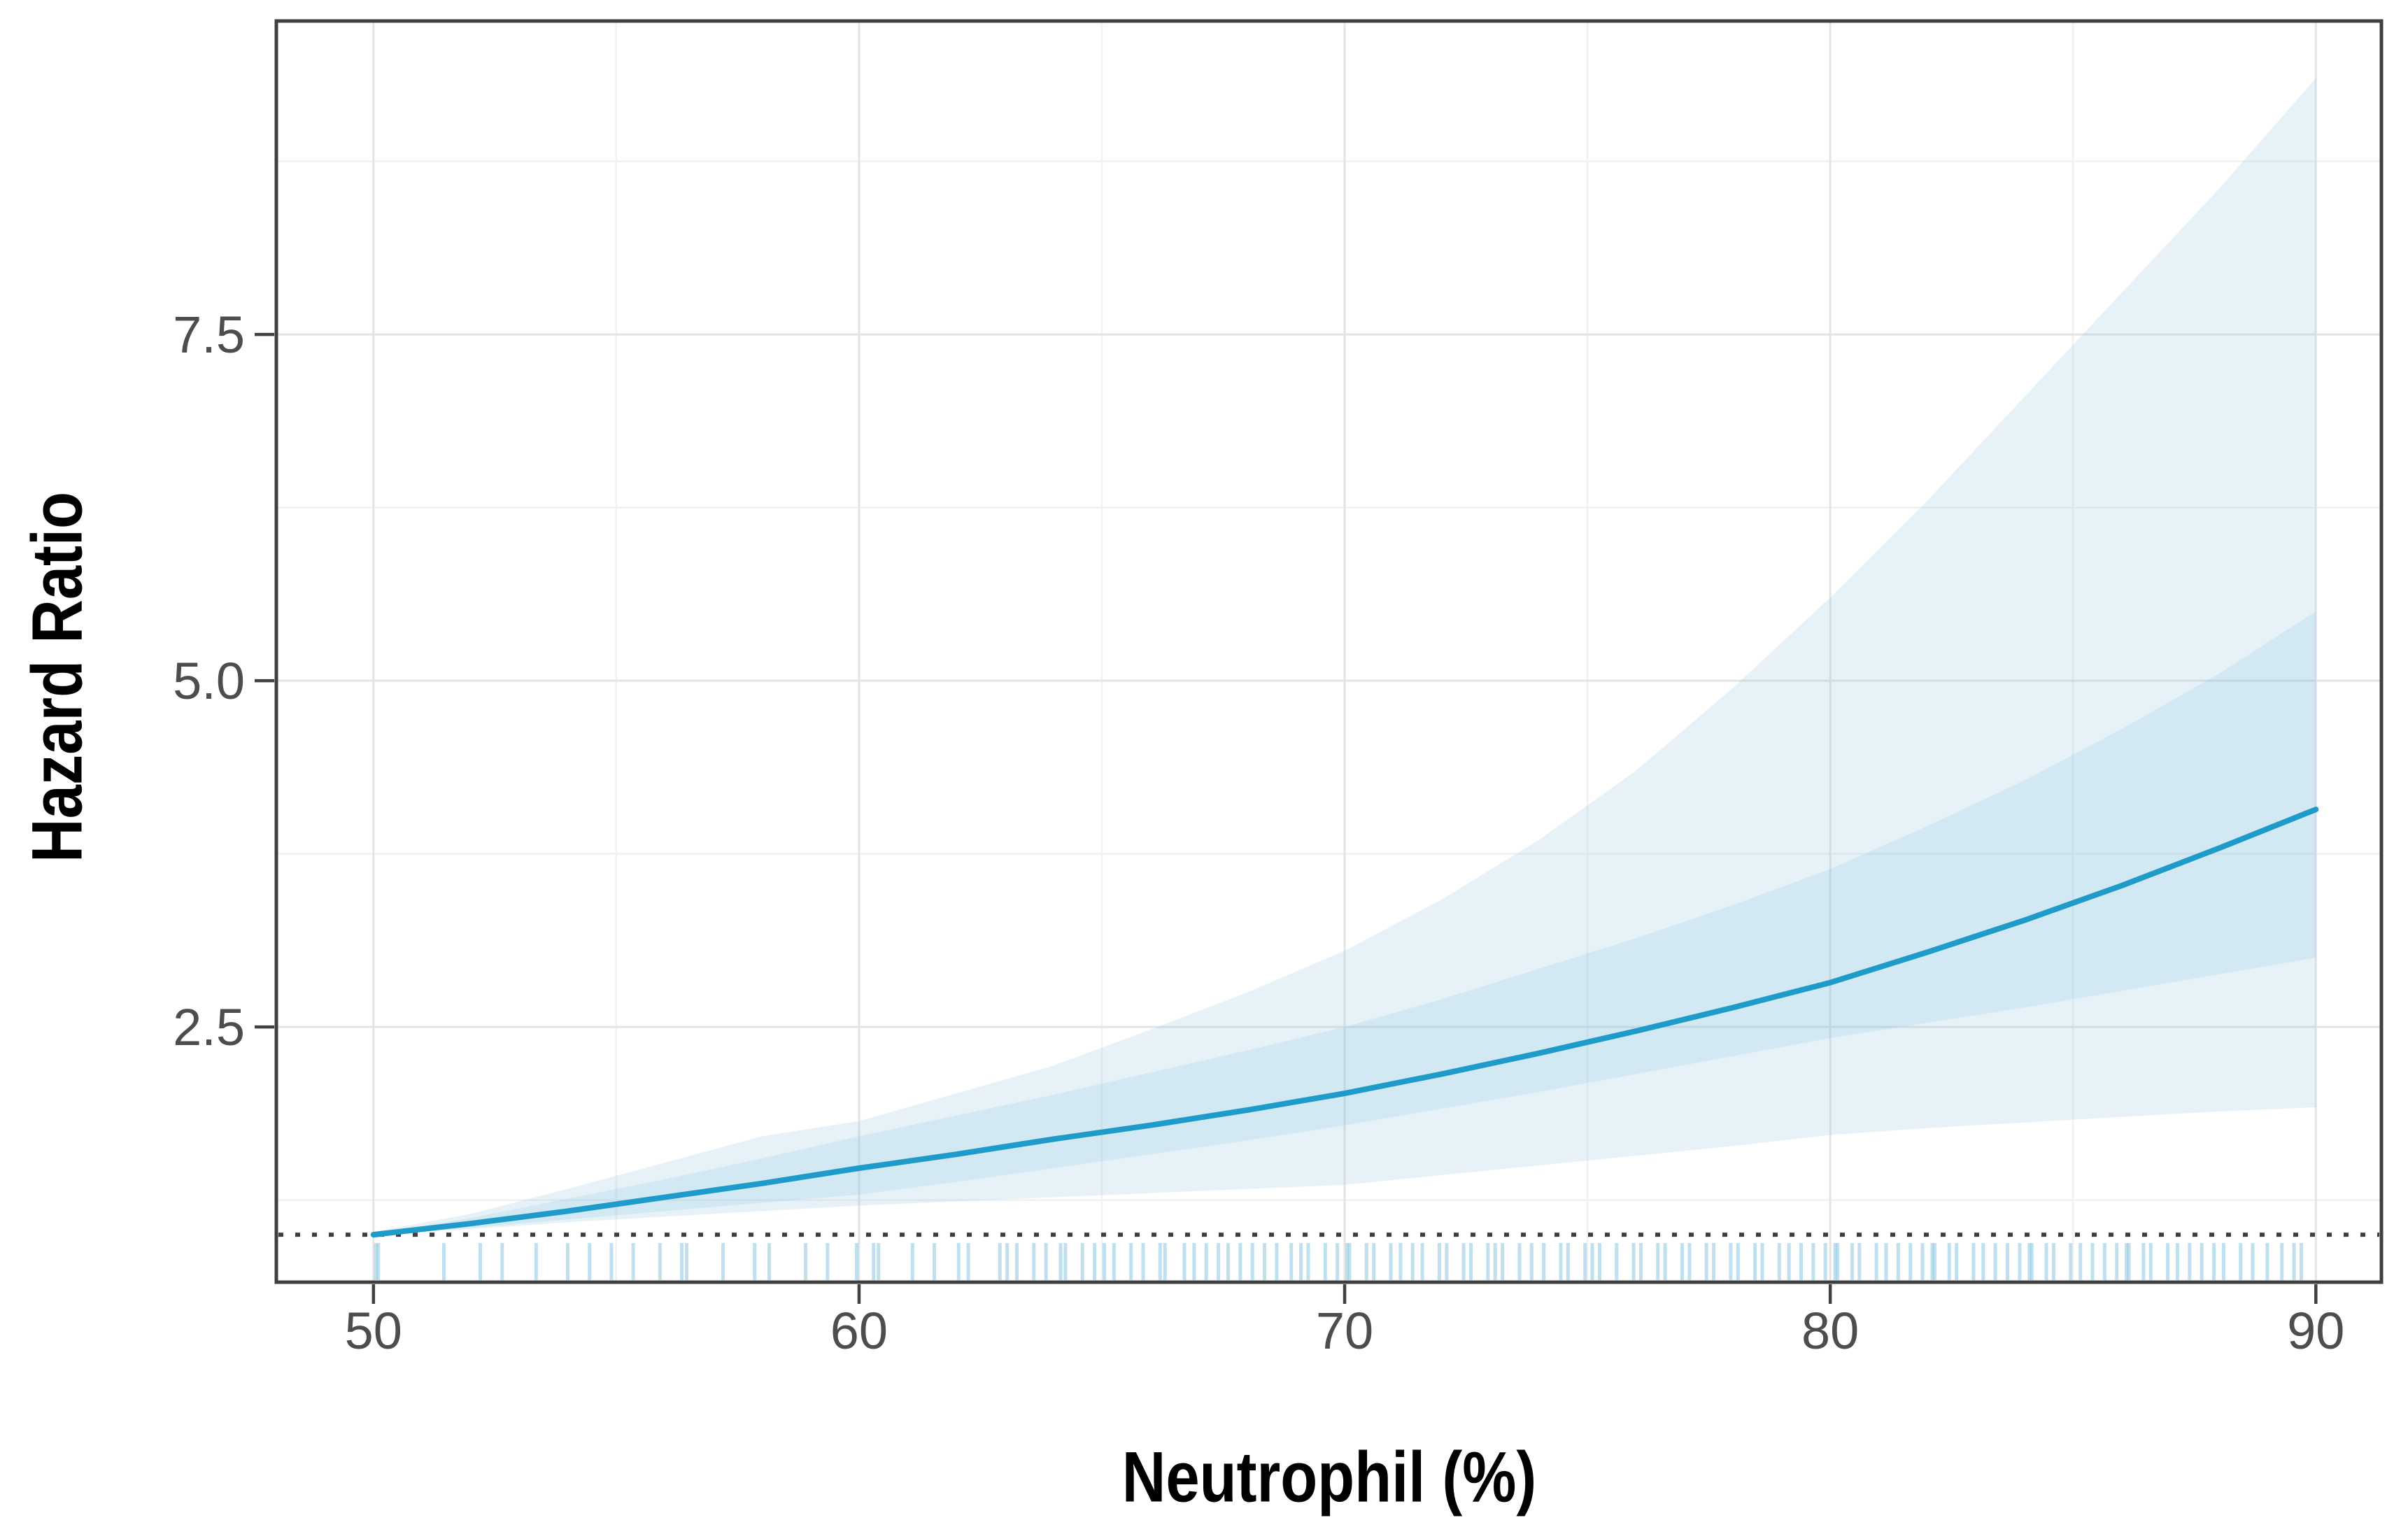 Image resolution: width=2408 pixels, height=1534 pixels. Describe the element at coordinates (859, 1331) in the screenshot. I see `x-axis-tick-label: 60` at that location.